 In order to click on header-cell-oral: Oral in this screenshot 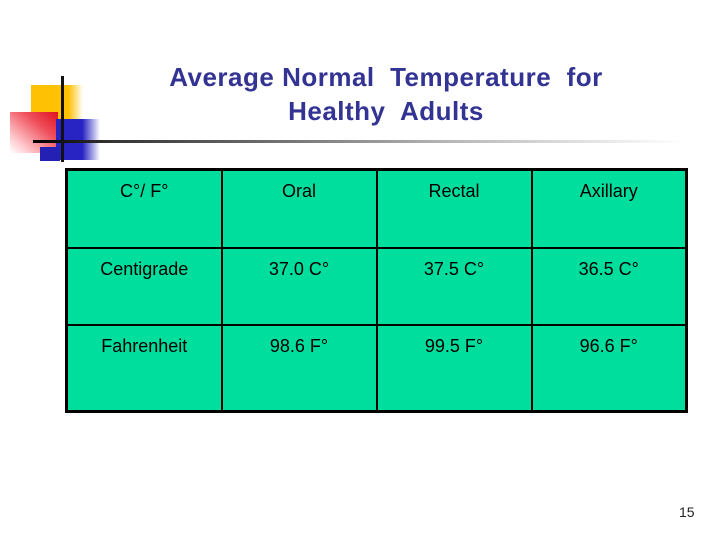, I will do `click(299, 208)`.